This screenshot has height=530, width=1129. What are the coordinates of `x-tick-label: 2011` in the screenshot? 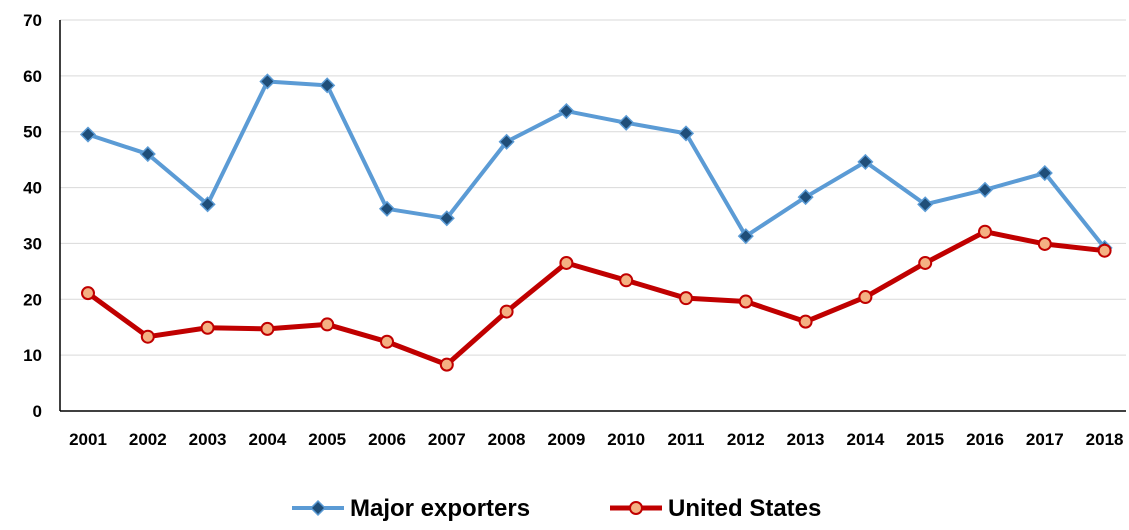 It's located at (686, 439).